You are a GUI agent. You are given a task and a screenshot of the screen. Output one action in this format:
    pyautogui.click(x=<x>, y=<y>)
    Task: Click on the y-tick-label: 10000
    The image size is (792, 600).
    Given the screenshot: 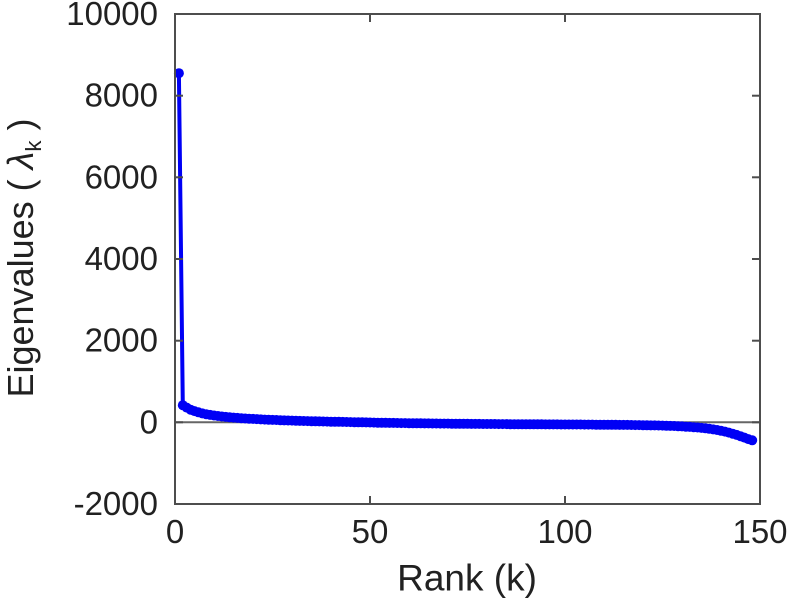 What is the action you would take?
    pyautogui.click(x=112, y=16)
    